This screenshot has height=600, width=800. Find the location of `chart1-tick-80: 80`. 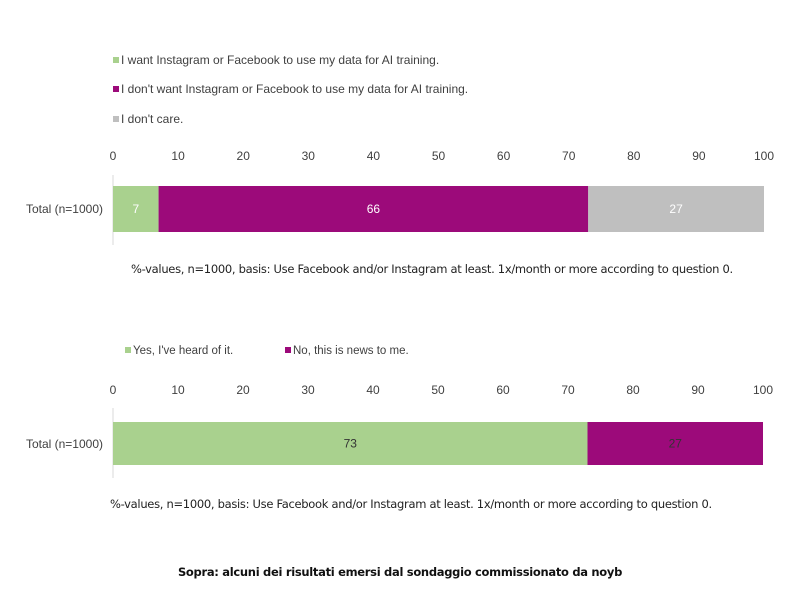

chart1-tick-80: 80 is located at coordinates (634, 156).